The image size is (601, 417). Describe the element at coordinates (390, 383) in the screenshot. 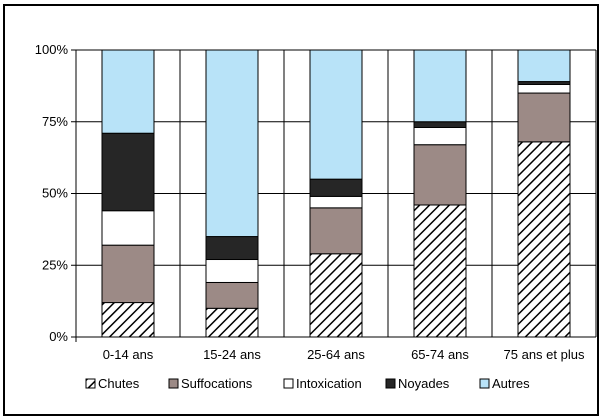

I see `legend-swatch-noyades` at that location.